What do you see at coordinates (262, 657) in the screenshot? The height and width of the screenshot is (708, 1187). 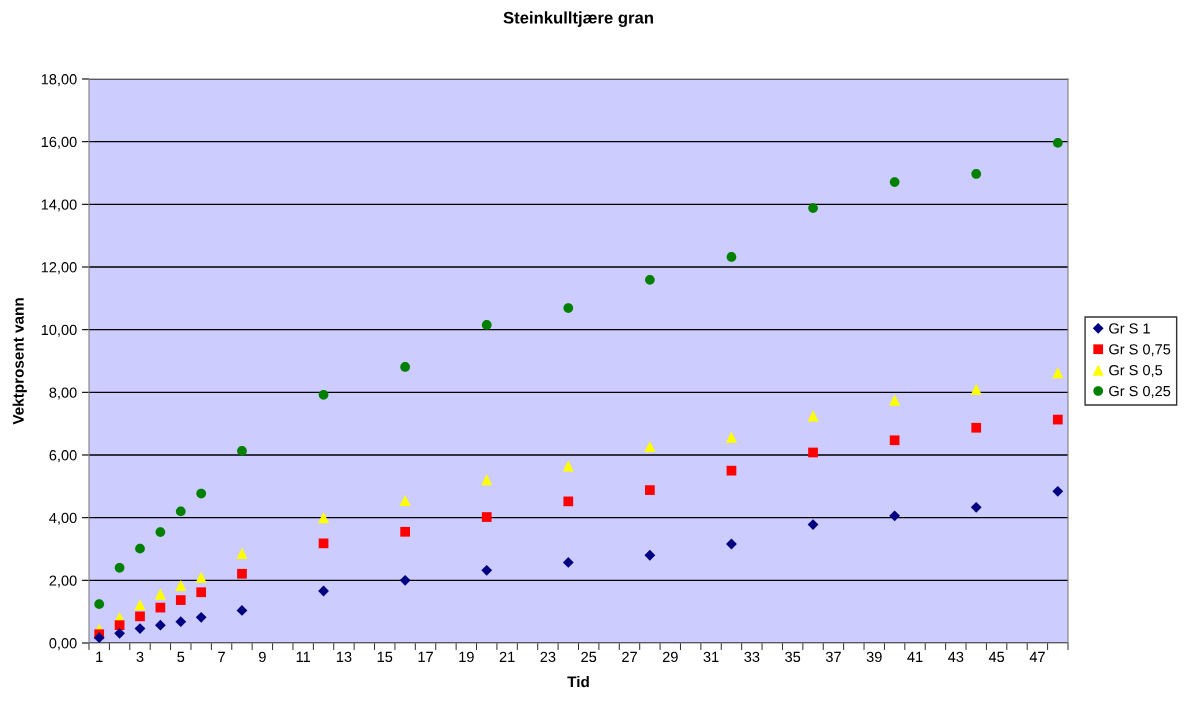 I see `x-tick-label: 9` at bounding box center [262, 657].